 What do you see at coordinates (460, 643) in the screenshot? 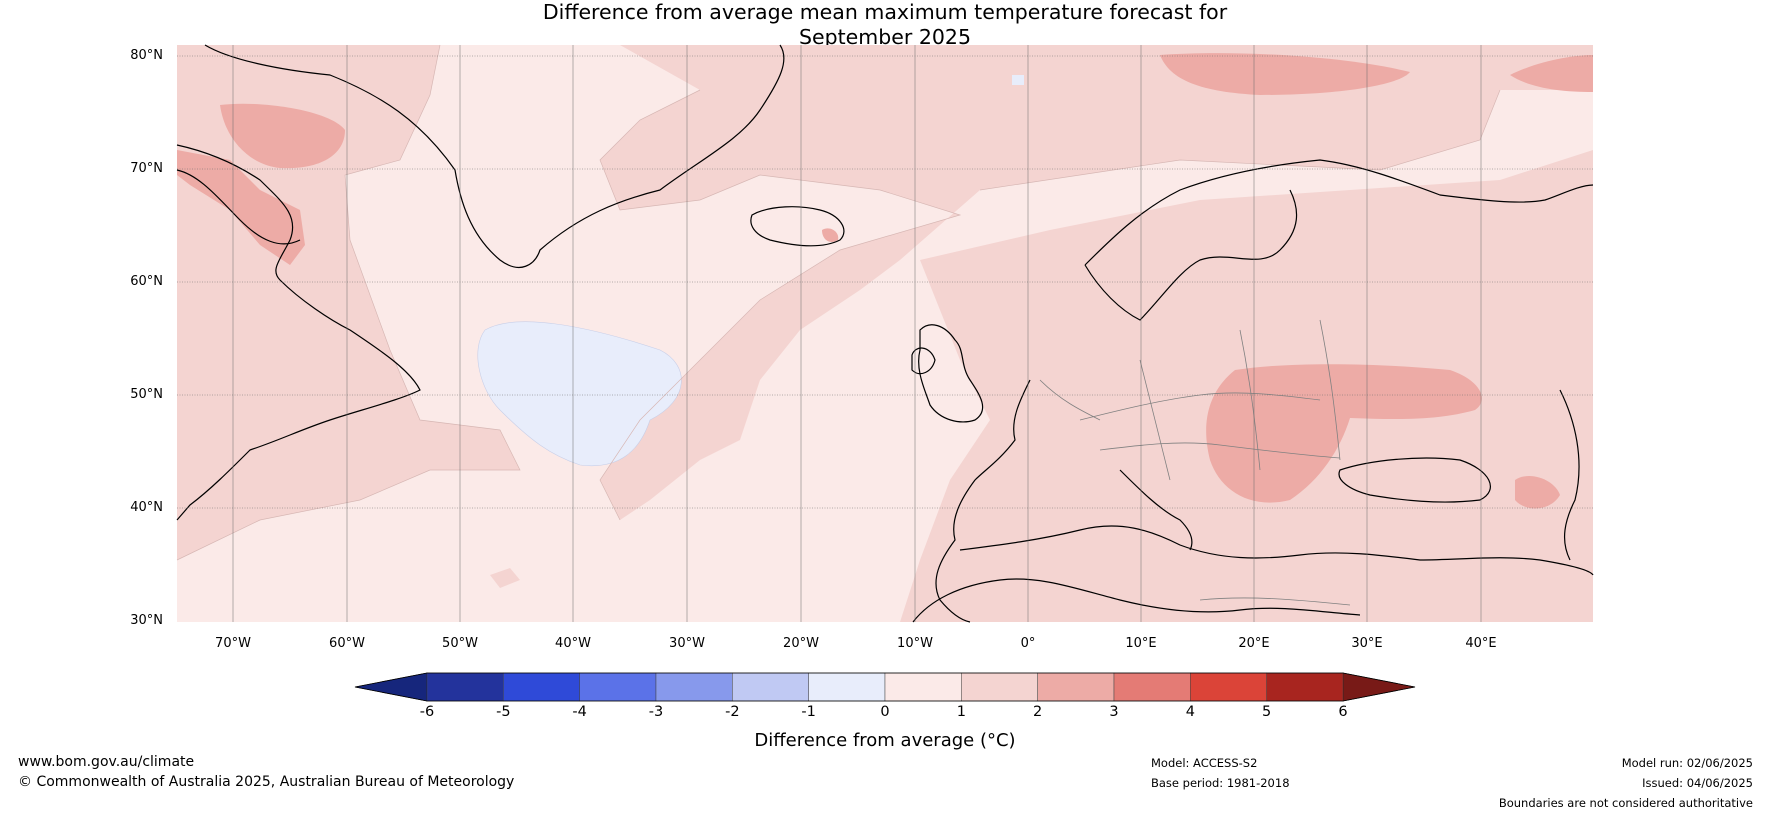
I see `lon-label-50w: 50°W` at bounding box center [460, 643].